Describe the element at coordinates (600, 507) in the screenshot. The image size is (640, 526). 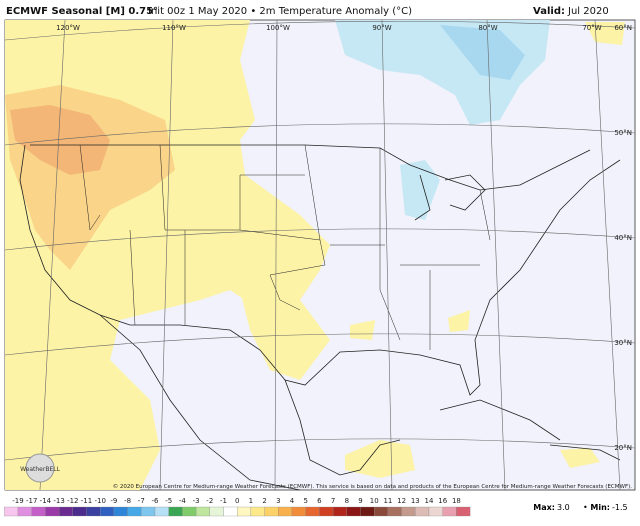
I see `min-label: Min:` at that location.